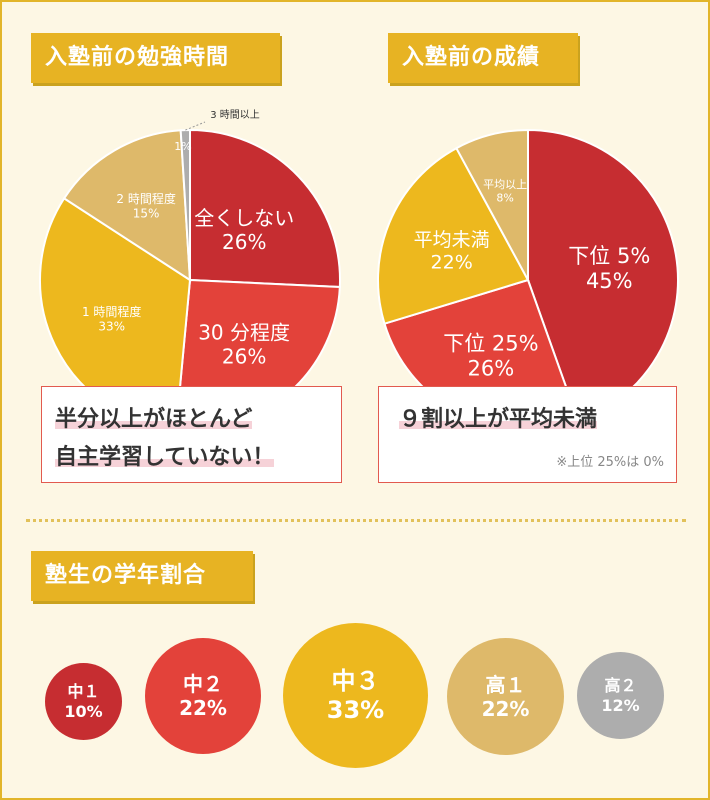 The image size is (710, 800). Describe the element at coordinates (452, 240) in the screenshot. I see `slice-label: 平均未満` at that location.